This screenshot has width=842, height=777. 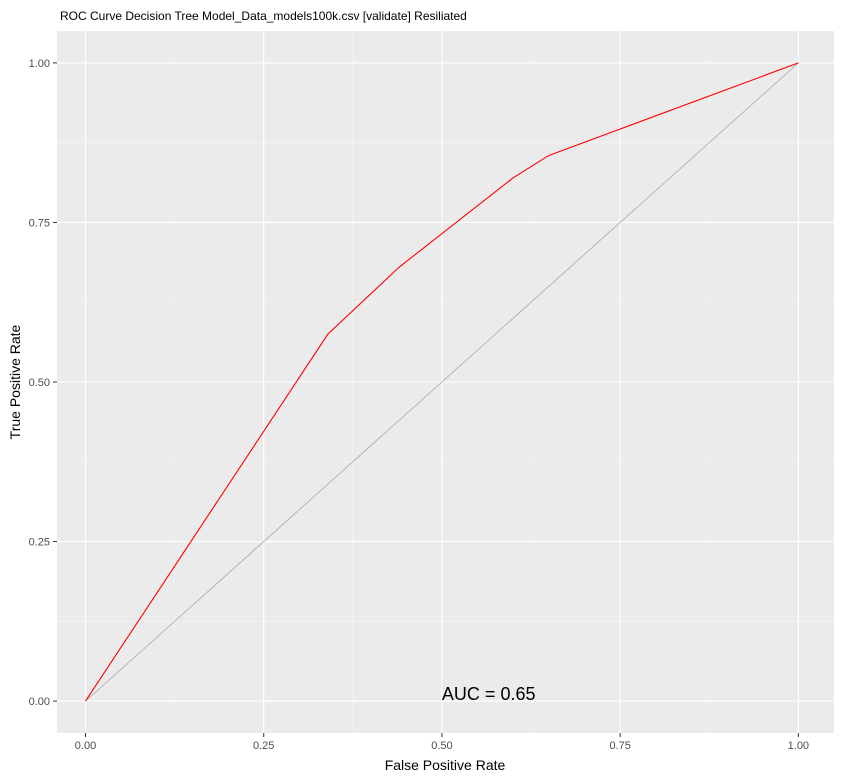 I want to click on y-tick-label: 0.00, so click(x=39, y=702).